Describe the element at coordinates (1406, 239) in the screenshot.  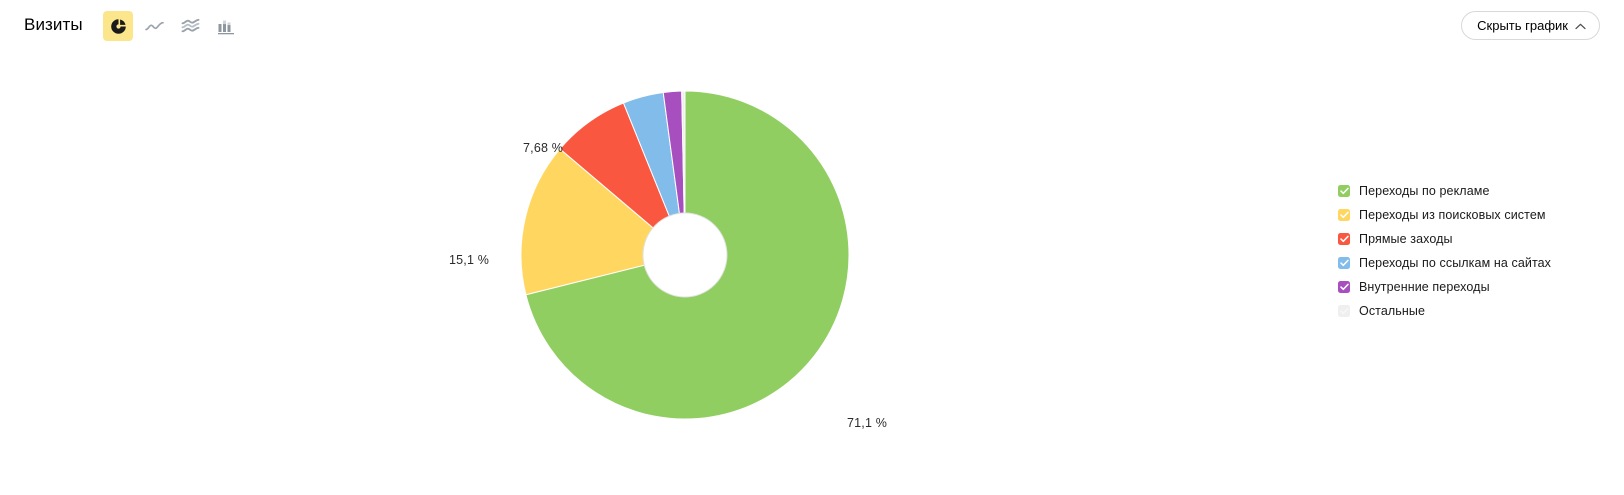
I see `legend-item-label: Прямые заходы` at that location.